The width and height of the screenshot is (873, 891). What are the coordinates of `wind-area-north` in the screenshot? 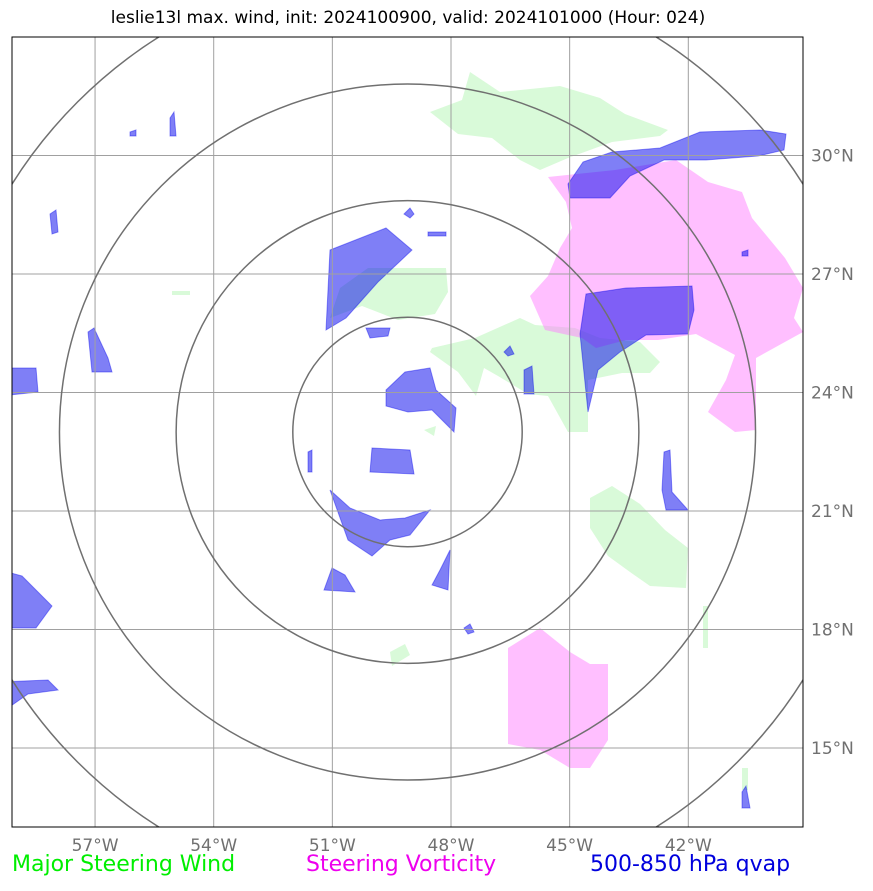 It's located at (549, 121).